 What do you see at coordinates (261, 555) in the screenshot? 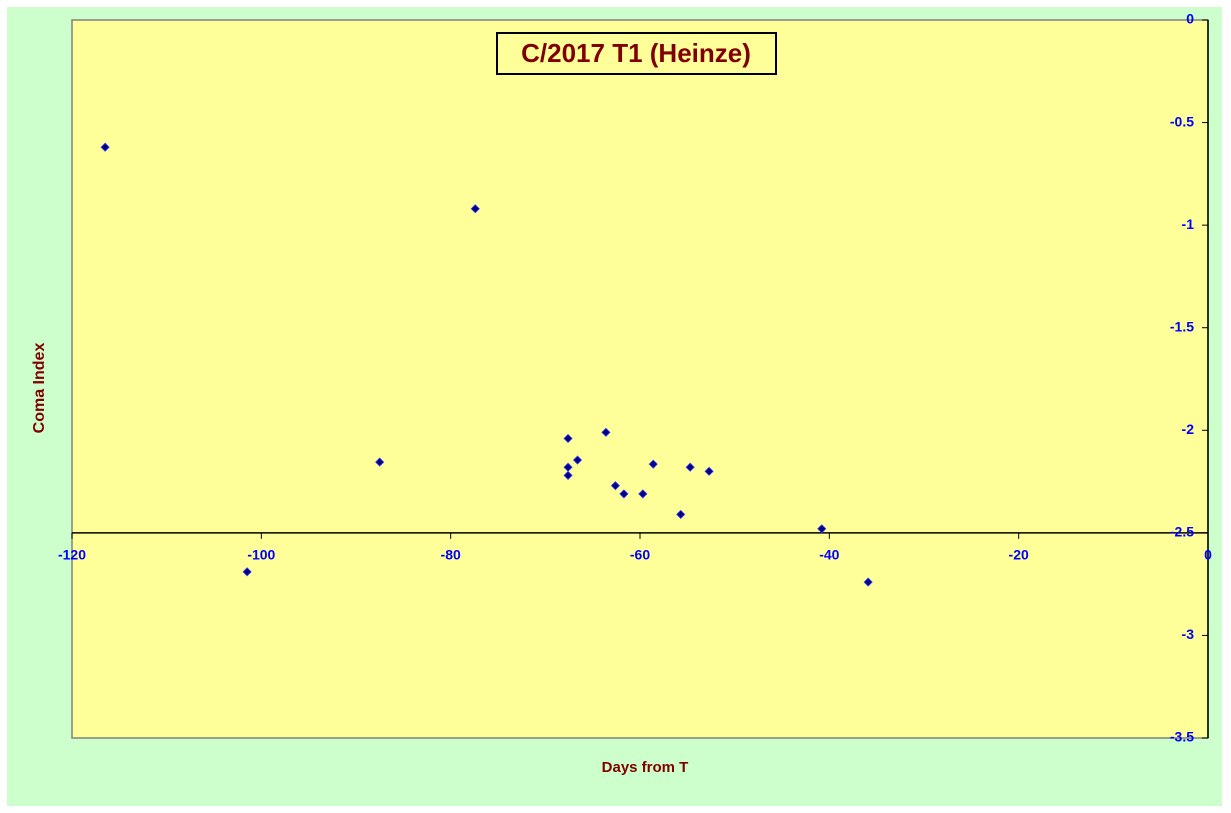
I see `x-tick-label: -100` at bounding box center [261, 555].